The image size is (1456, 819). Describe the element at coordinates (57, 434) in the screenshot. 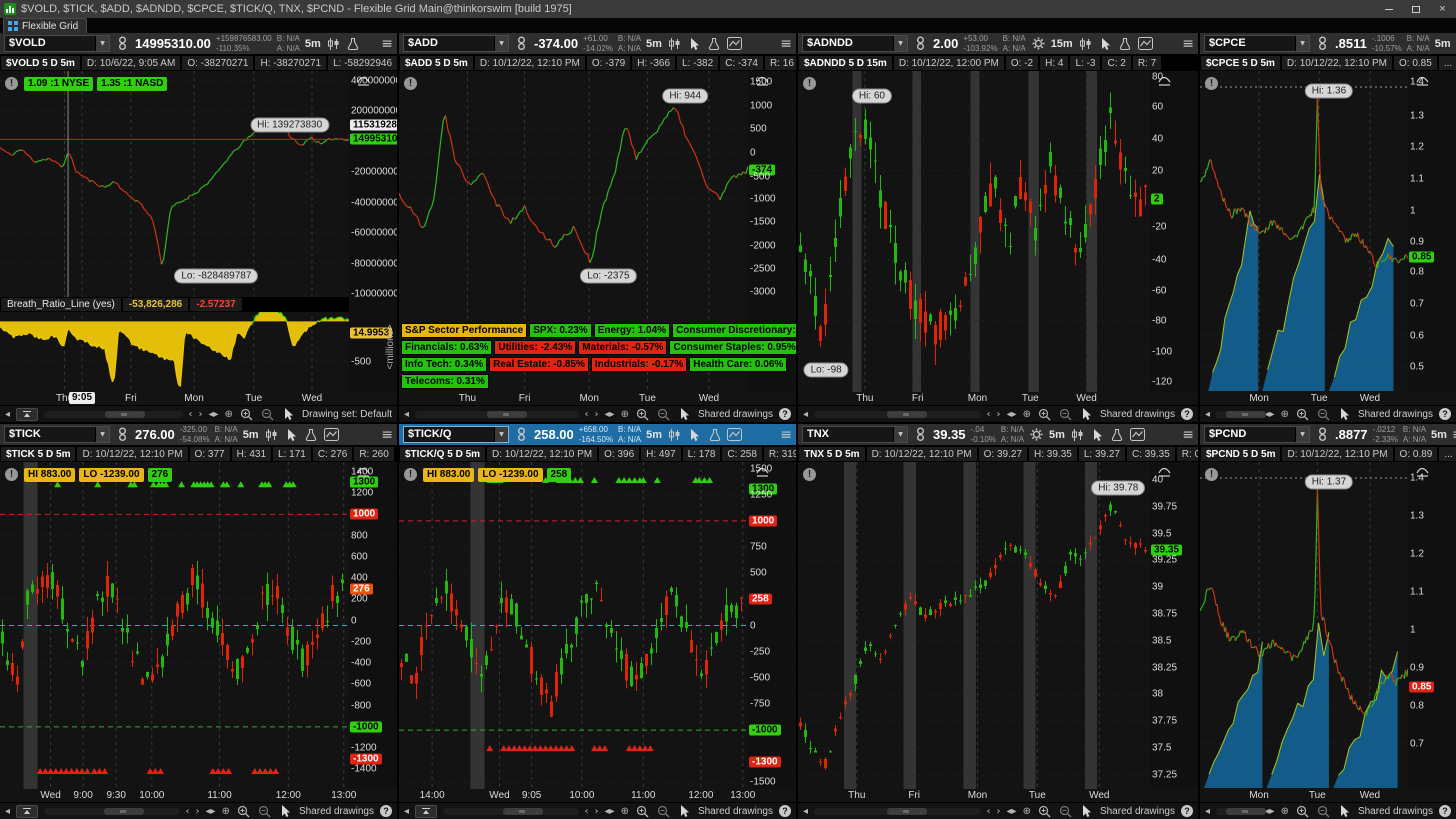

I see `symbol-select: $TICK ▼` at that location.